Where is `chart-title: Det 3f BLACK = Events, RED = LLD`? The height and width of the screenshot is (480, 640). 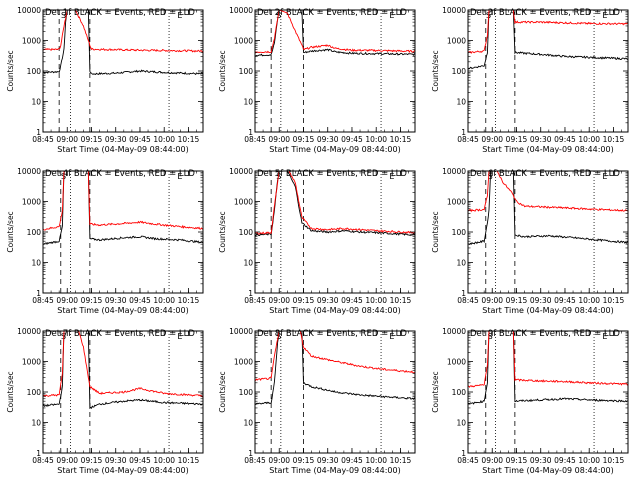
chart-title: Det 3f BLACK = Events, RED = LLD is located at coordinates (545, 13).